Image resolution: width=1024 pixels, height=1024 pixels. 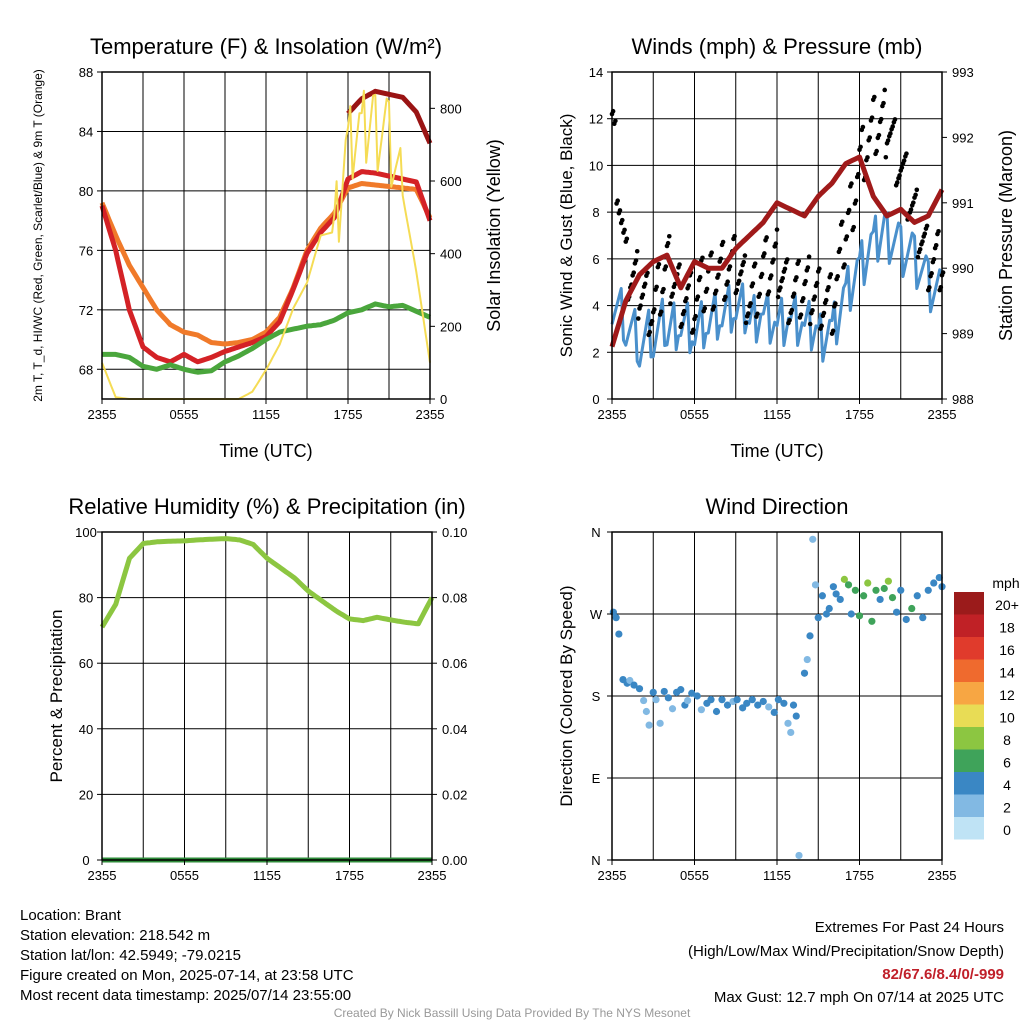 I want to click on y2-tick-label: 0.08, so click(x=454, y=598).